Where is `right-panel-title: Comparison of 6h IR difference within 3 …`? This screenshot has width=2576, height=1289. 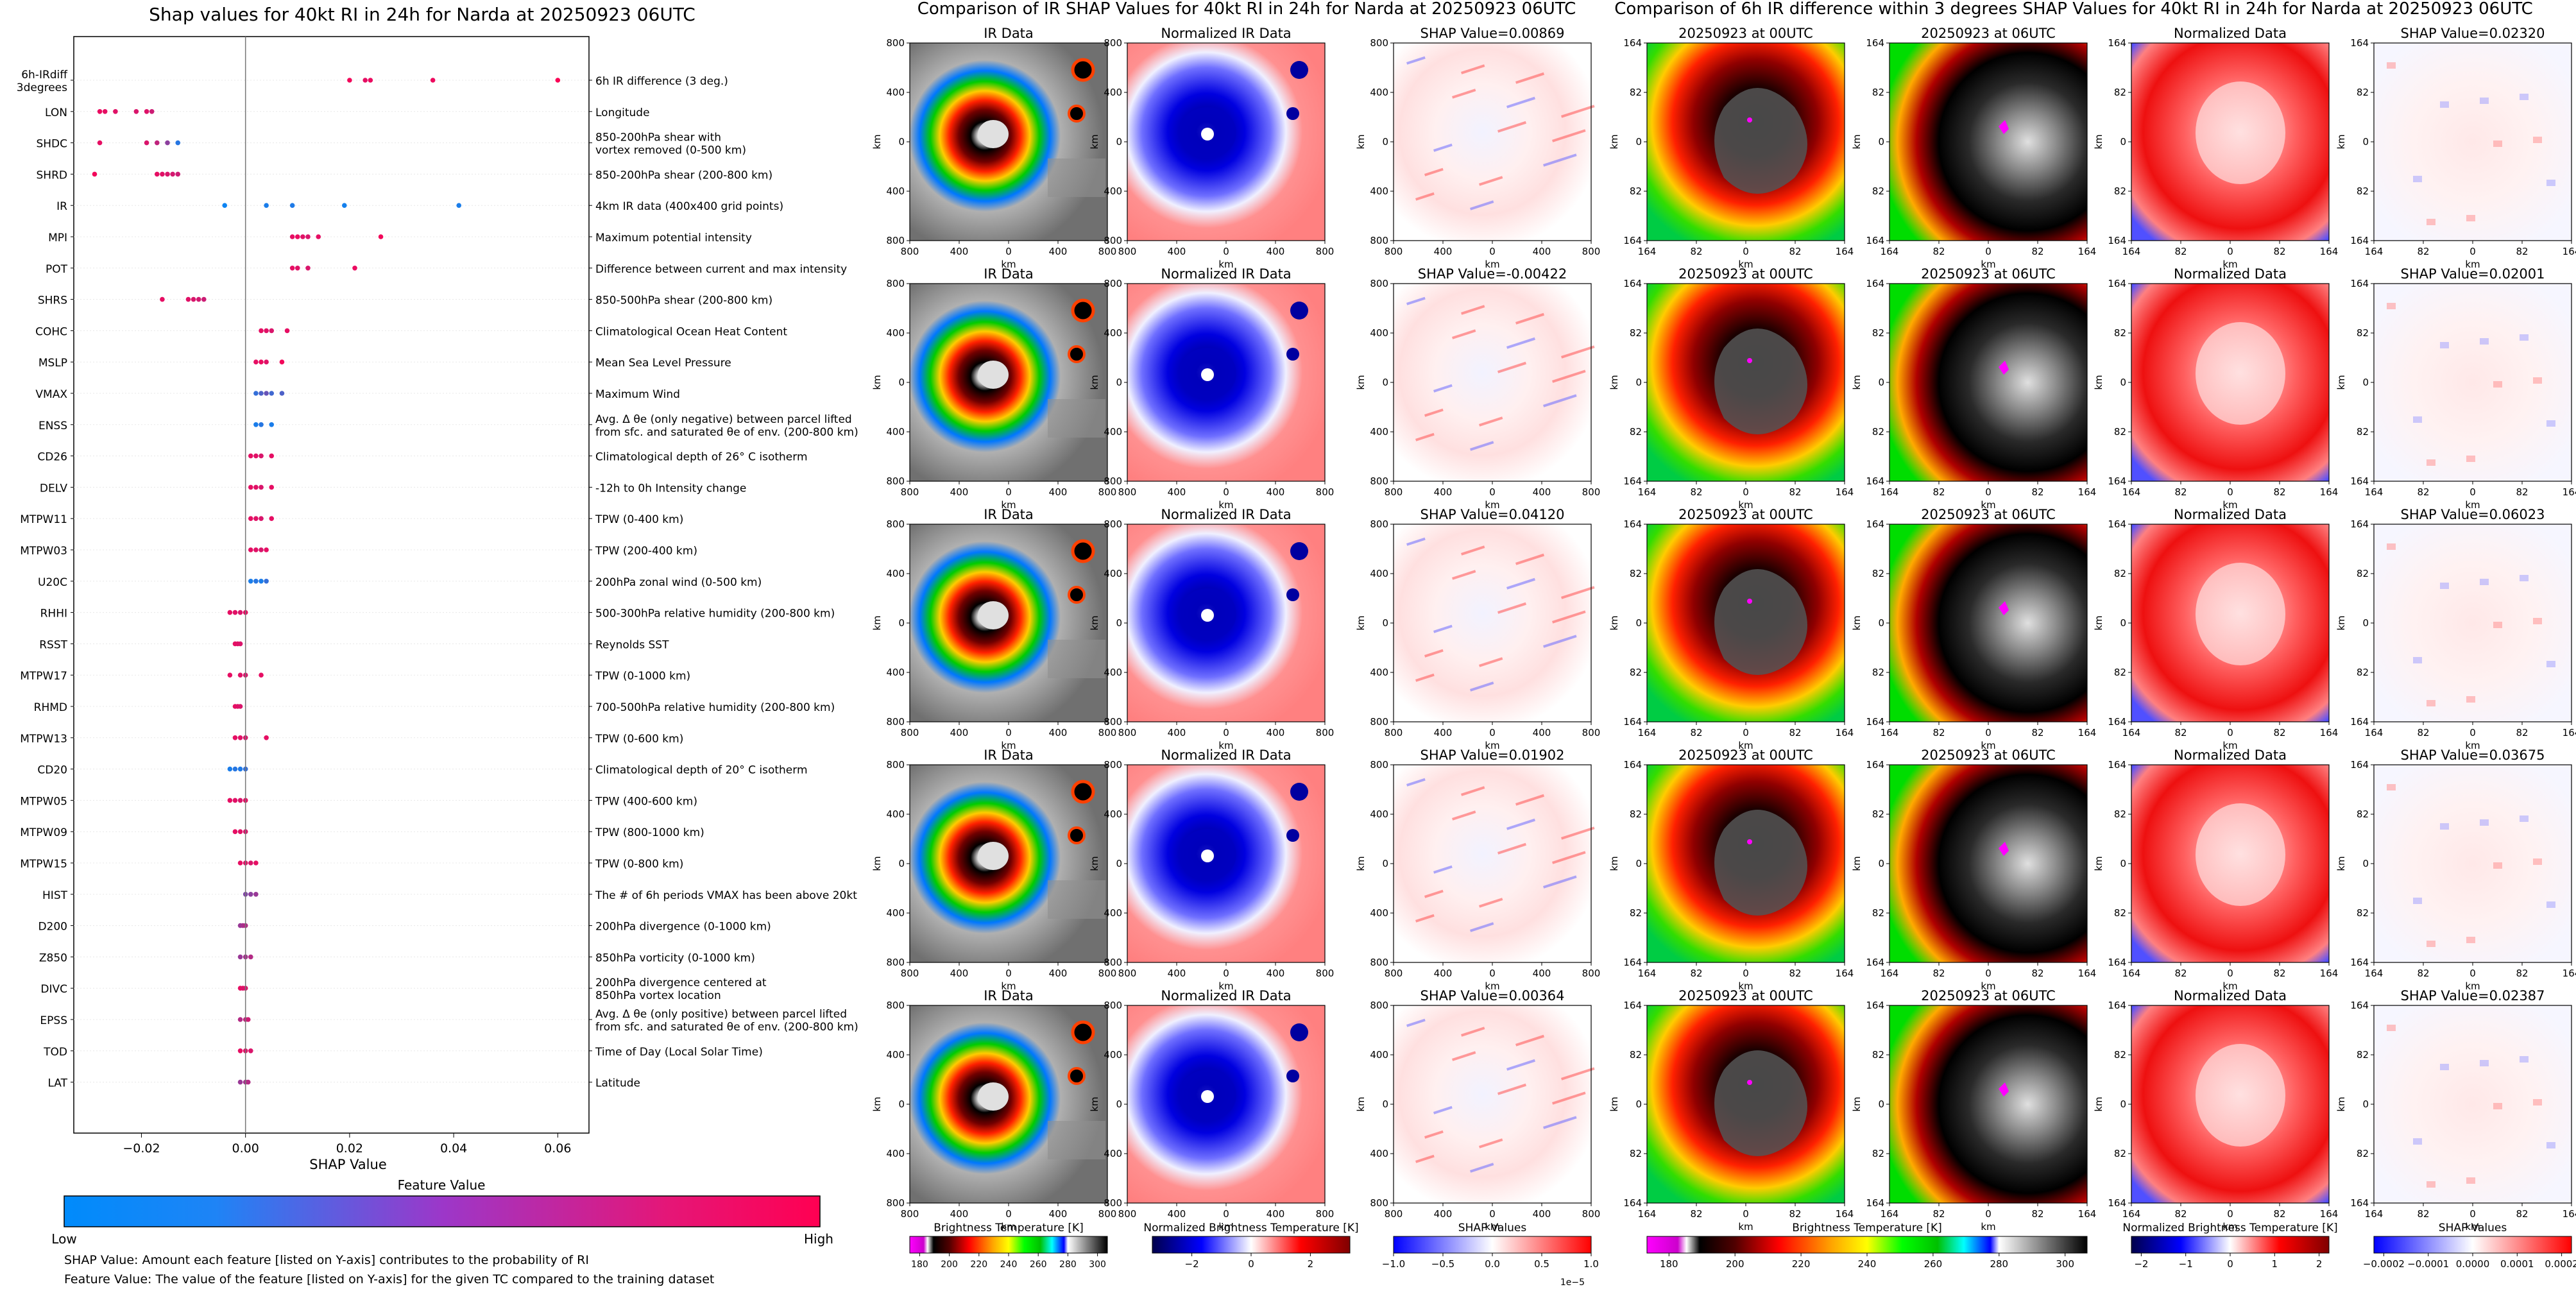 right-panel-title: Comparison of 6h IR difference within 3 … is located at coordinates (2073, 9).